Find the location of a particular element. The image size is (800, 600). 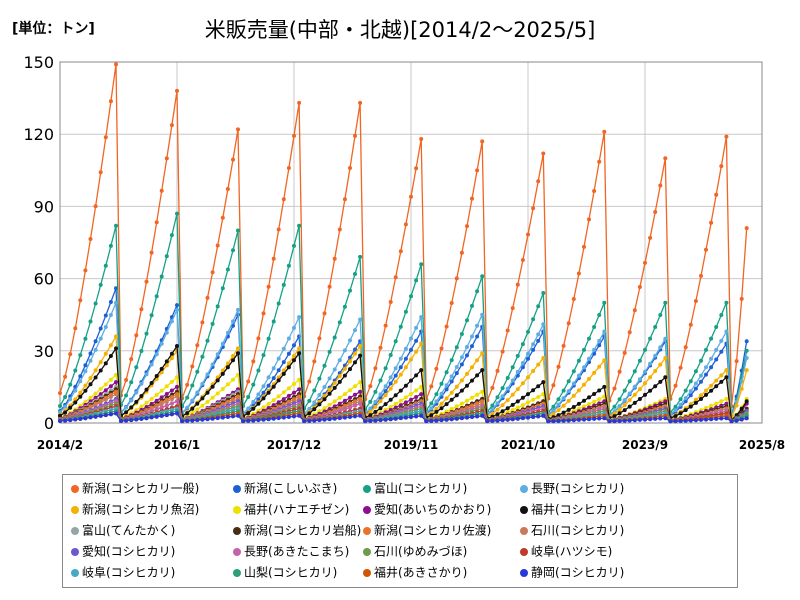

legend-item: 新潟(コシヒカリ佐渡) is located at coordinates (427, 530).